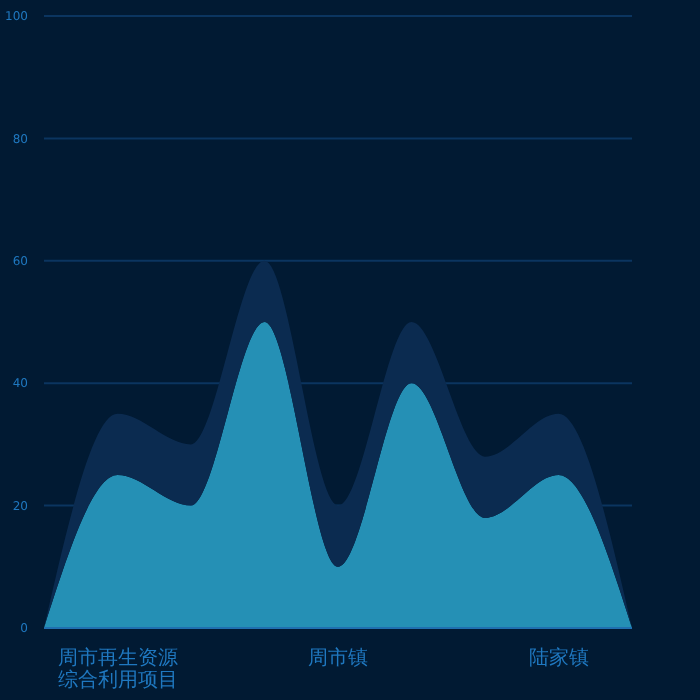 The image size is (700, 700). What do you see at coordinates (558, 658) in the screenshot?
I see `x-tick-label: 陆家镇` at bounding box center [558, 658].